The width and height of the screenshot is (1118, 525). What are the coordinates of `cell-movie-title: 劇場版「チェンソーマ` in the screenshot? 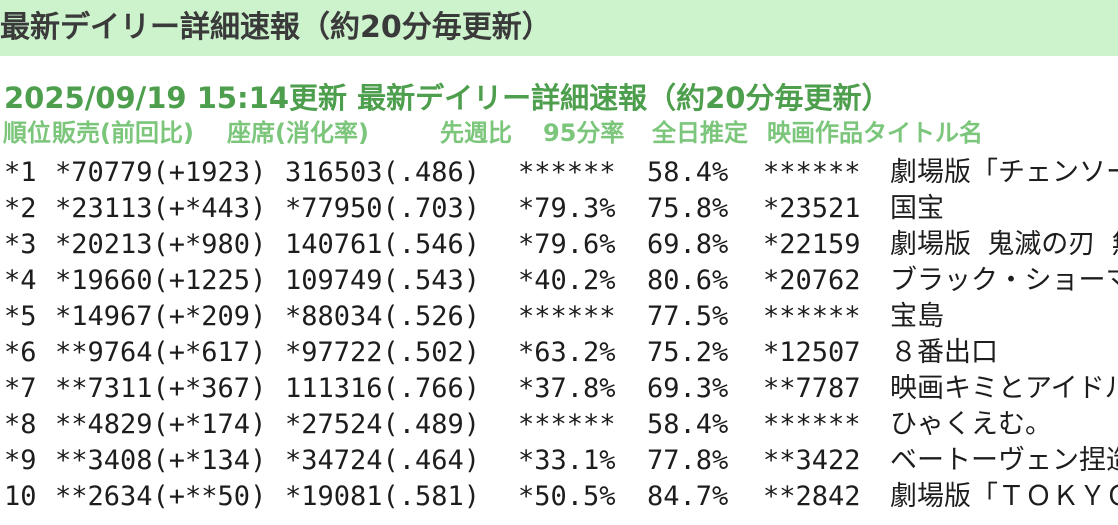 It's located at (1004, 172).